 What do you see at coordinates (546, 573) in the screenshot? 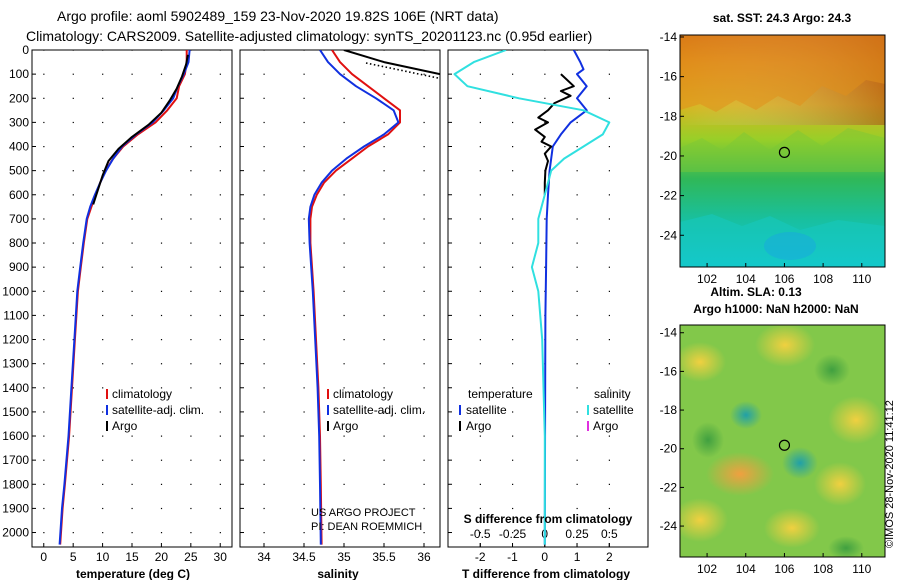
I see `t-difference-axis-label: T difference from climatology` at bounding box center [546, 573].